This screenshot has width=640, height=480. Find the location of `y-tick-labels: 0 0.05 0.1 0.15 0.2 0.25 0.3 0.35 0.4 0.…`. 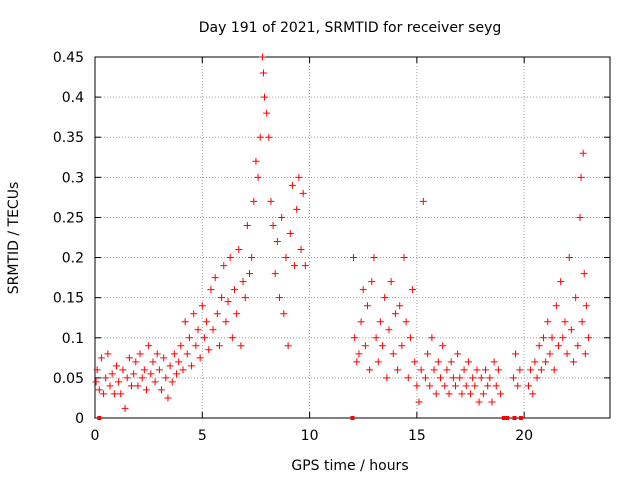

y-tick-labels: 0 0.05 0.1 0.15 0.2 0.25 0.3 0.35 0.4 0.… is located at coordinates (68, 238).